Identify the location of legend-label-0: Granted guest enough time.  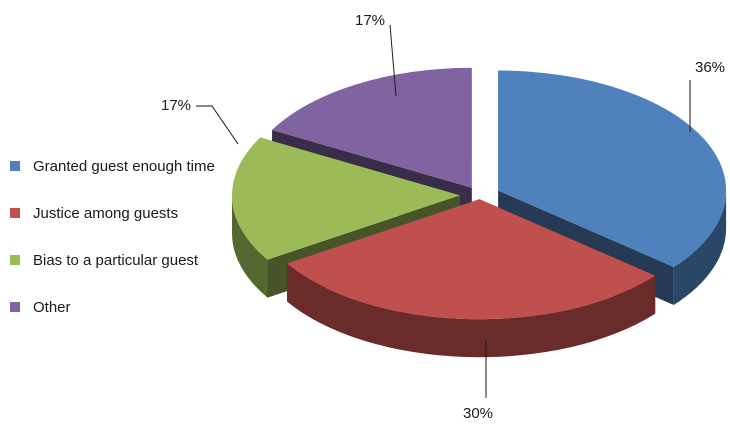
(124, 166).